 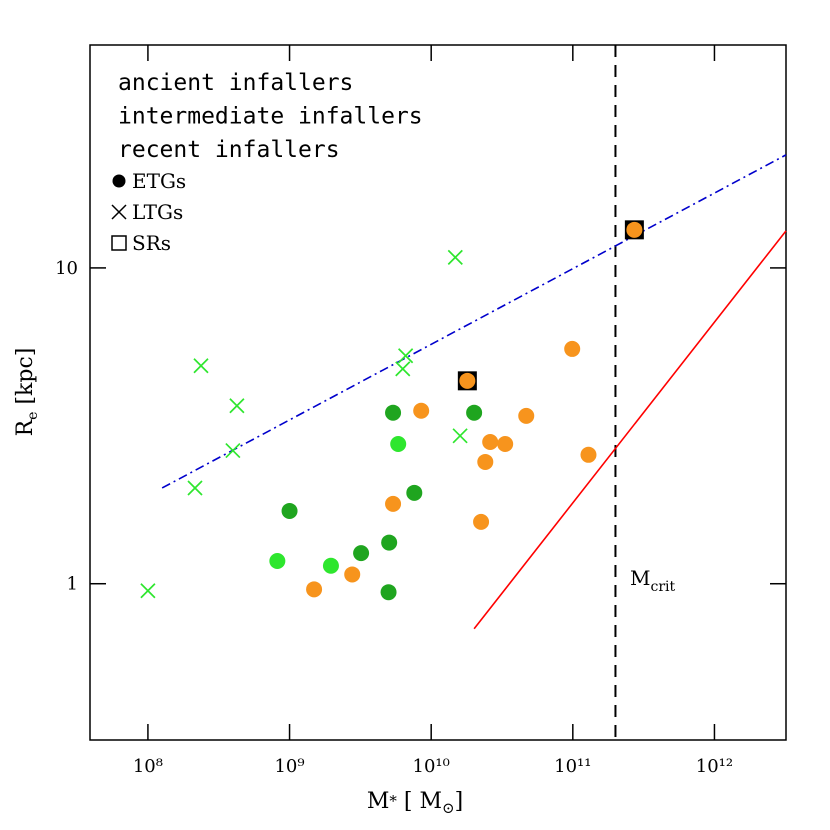 I want to click on y-tick-label: 1, so click(x=72, y=584).